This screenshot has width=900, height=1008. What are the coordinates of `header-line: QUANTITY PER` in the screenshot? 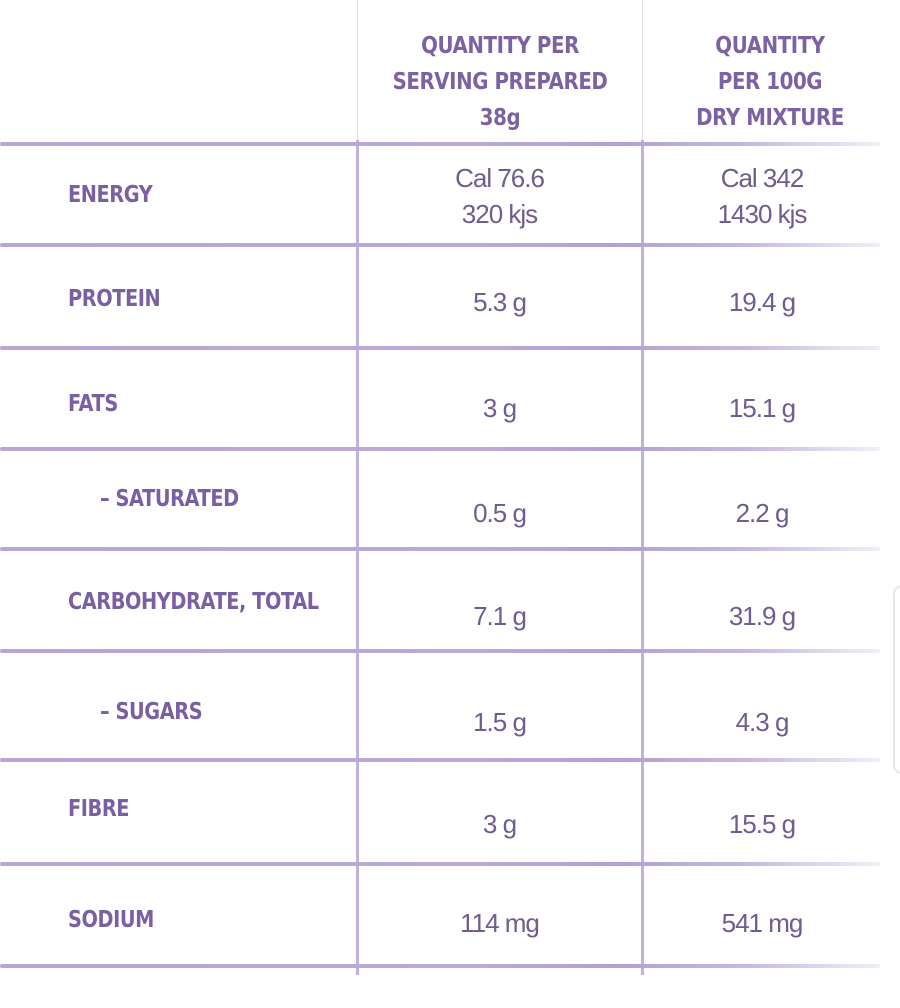 It's located at (500, 46).